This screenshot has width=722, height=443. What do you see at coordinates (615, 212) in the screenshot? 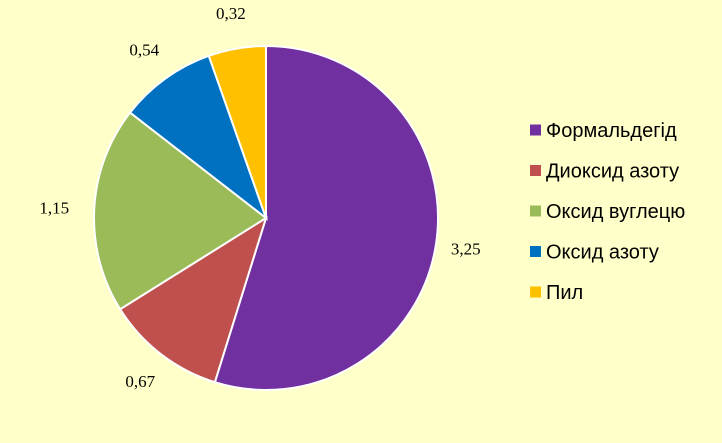
I see `legend-label: Оксид вуглецю` at bounding box center [615, 212].